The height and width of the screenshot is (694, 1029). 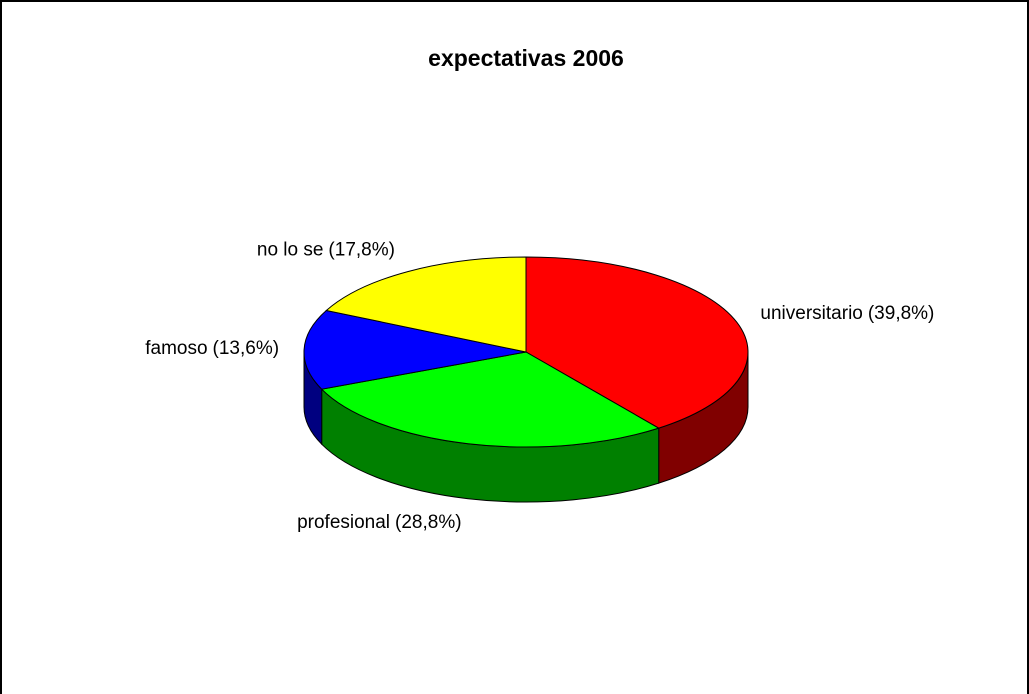 I want to click on category-name: famoso, so click(x=176, y=348).